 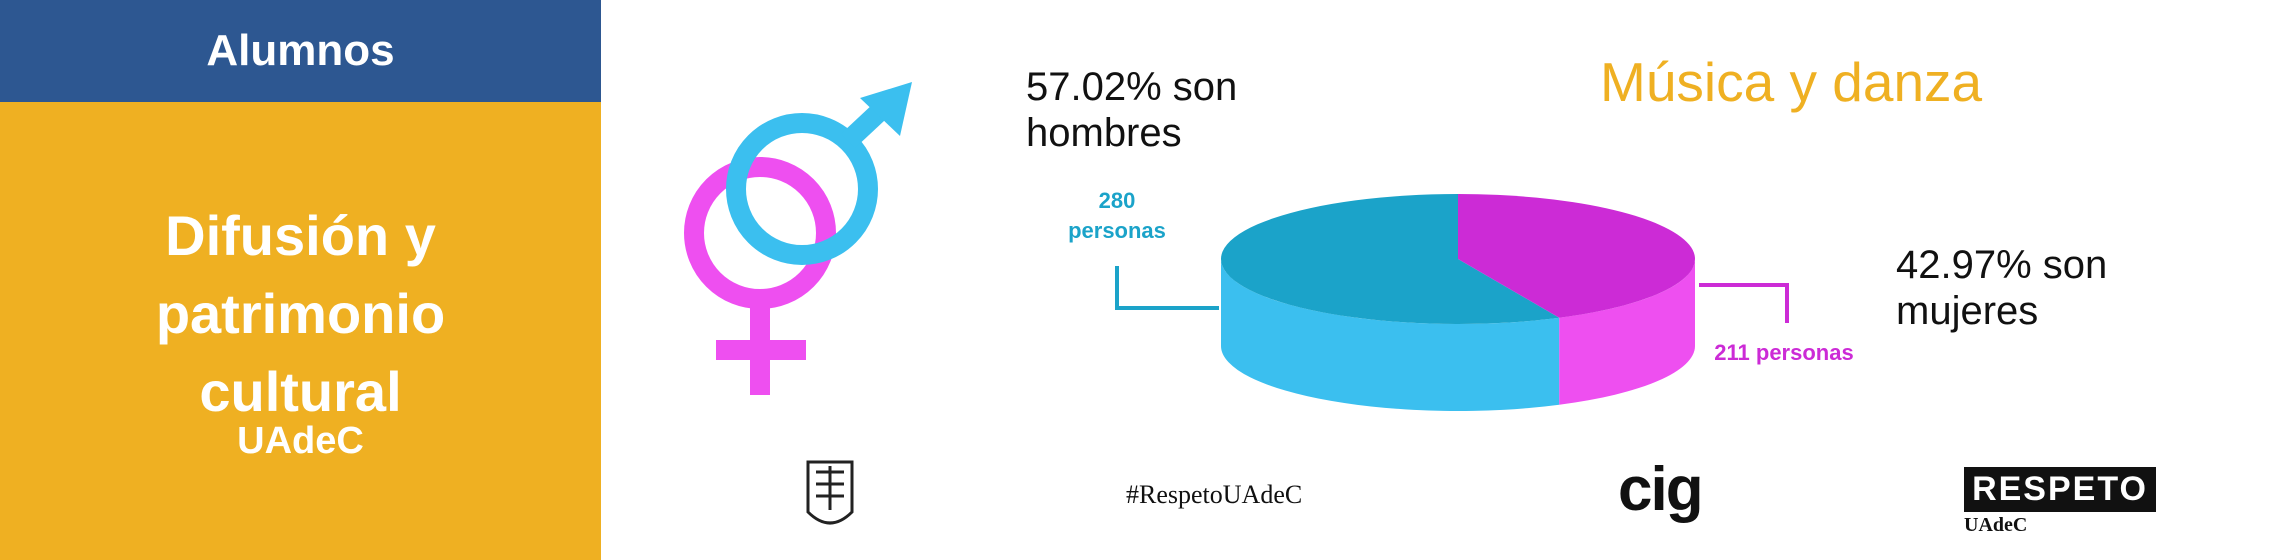 What do you see at coordinates (1214, 494) in the screenshot?
I see `hashtag: #RespetoUAdeC` at bounding box center [1214, 494].